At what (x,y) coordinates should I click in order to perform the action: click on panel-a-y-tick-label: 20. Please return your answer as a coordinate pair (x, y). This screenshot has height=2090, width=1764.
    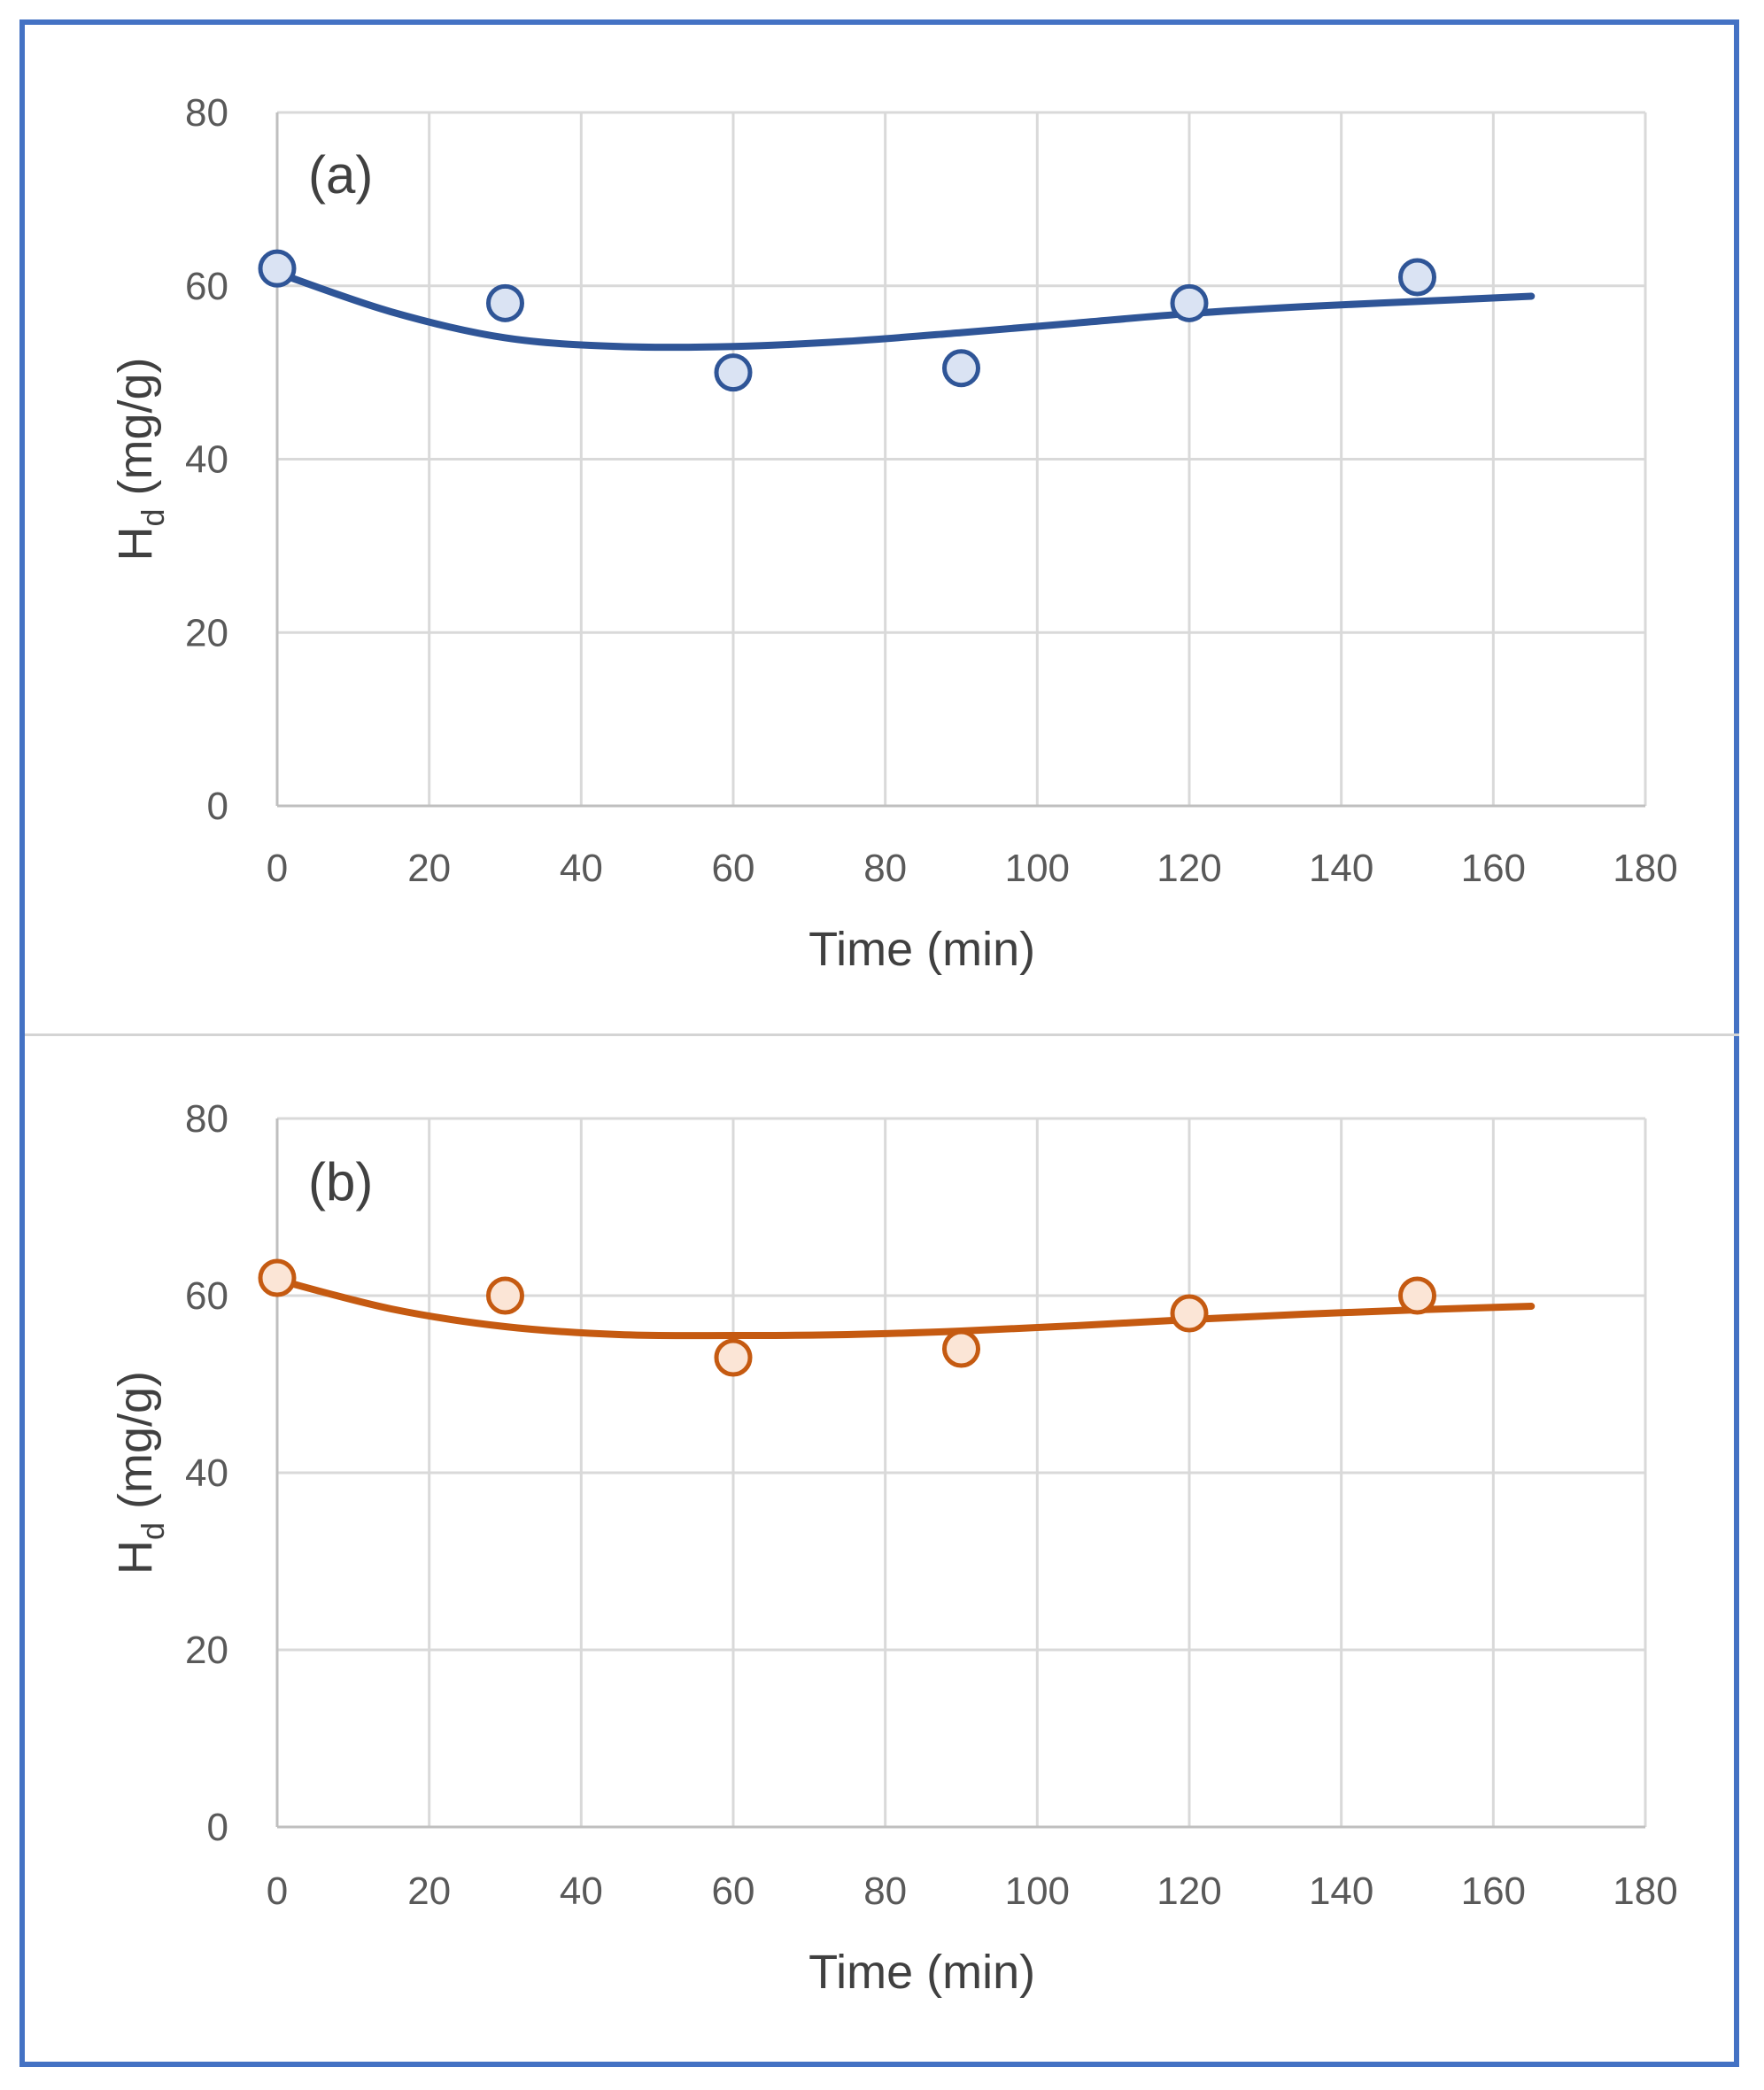
    Looking at the image, I should click on (206, 632).